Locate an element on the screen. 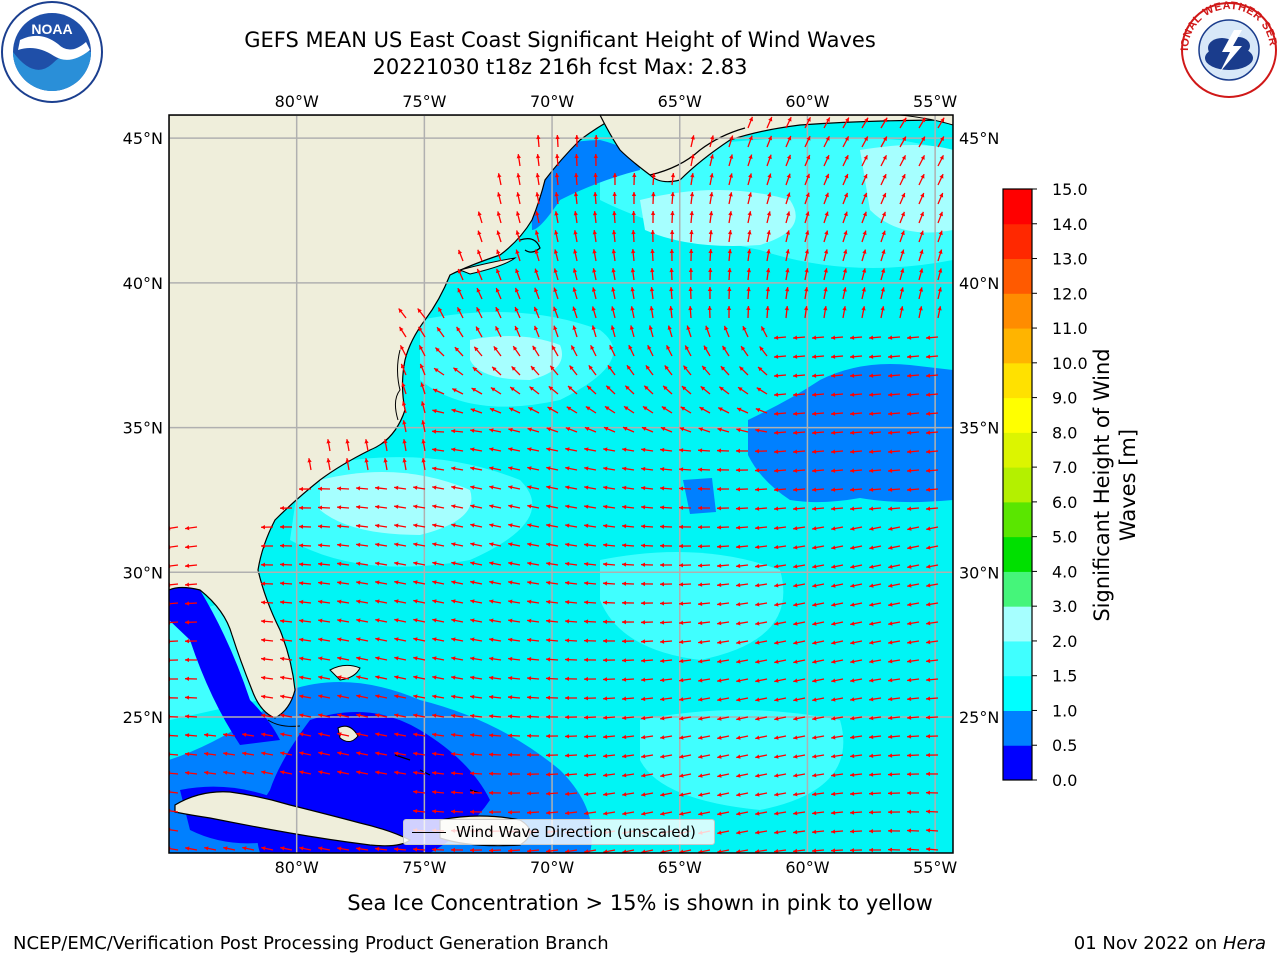  colorbar-segment is located at coordinates (1017, 450).